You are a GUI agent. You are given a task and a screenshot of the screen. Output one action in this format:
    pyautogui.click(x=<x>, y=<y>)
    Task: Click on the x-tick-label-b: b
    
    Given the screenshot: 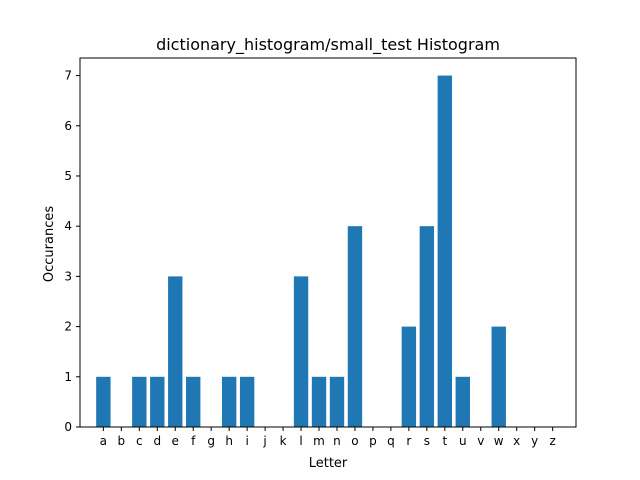 What is the action you would take?
    pyautogui.click(x=122, y=441)
    